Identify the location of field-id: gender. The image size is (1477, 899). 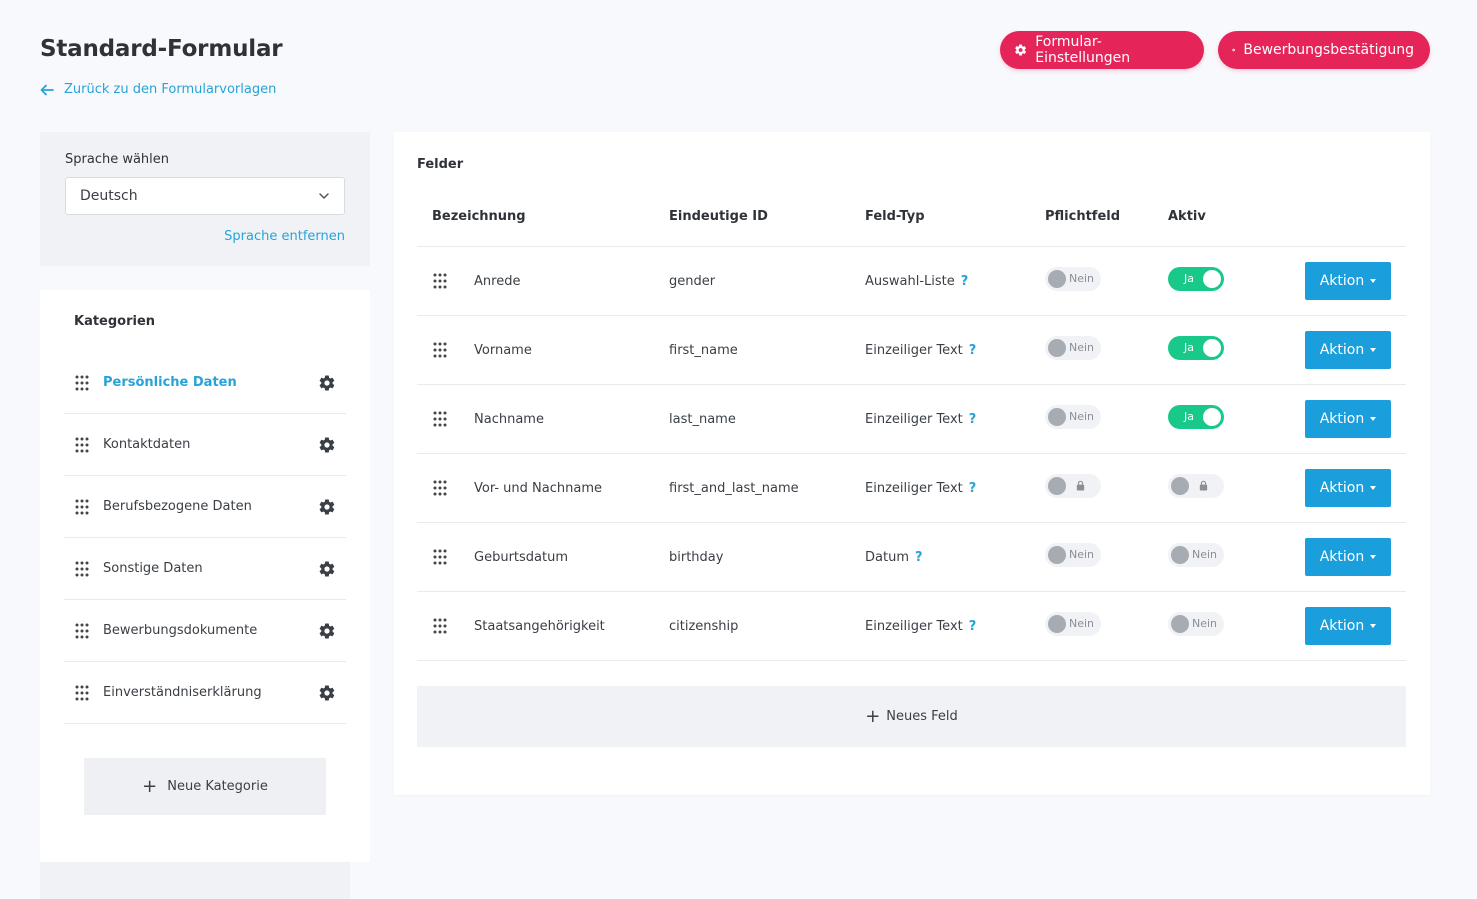
(692, 281).